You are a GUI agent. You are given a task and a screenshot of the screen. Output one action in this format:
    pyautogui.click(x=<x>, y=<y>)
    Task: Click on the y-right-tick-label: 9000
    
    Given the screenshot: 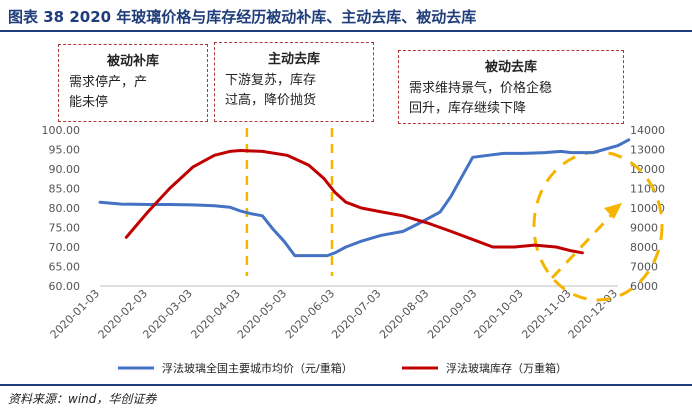 What is the action you would take?
    pyautogui.click(x=644, y=228)
    